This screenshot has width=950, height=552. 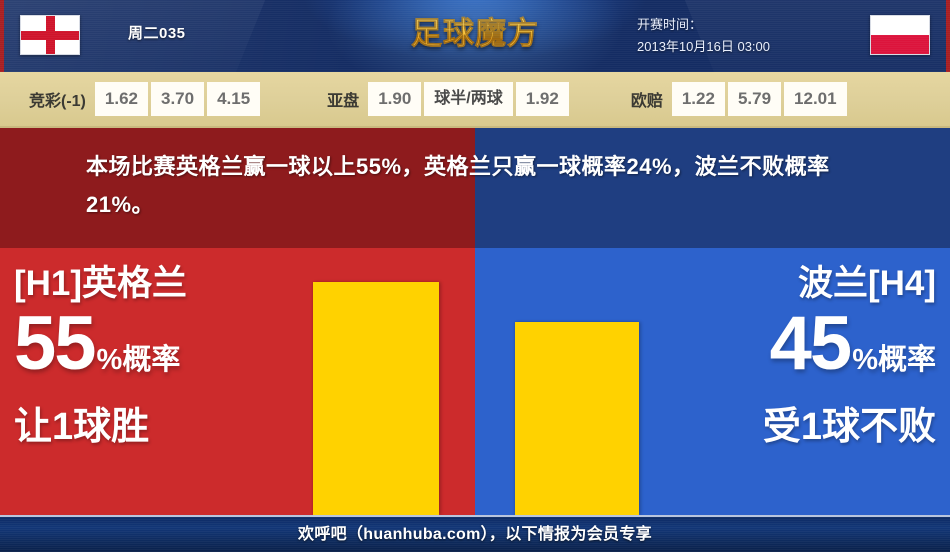 What do you see at coordinates (703, 46) in the screenshot?
I see `kickoff-value: 2013年10月16日 03:00` at bounding box center [703, 46].